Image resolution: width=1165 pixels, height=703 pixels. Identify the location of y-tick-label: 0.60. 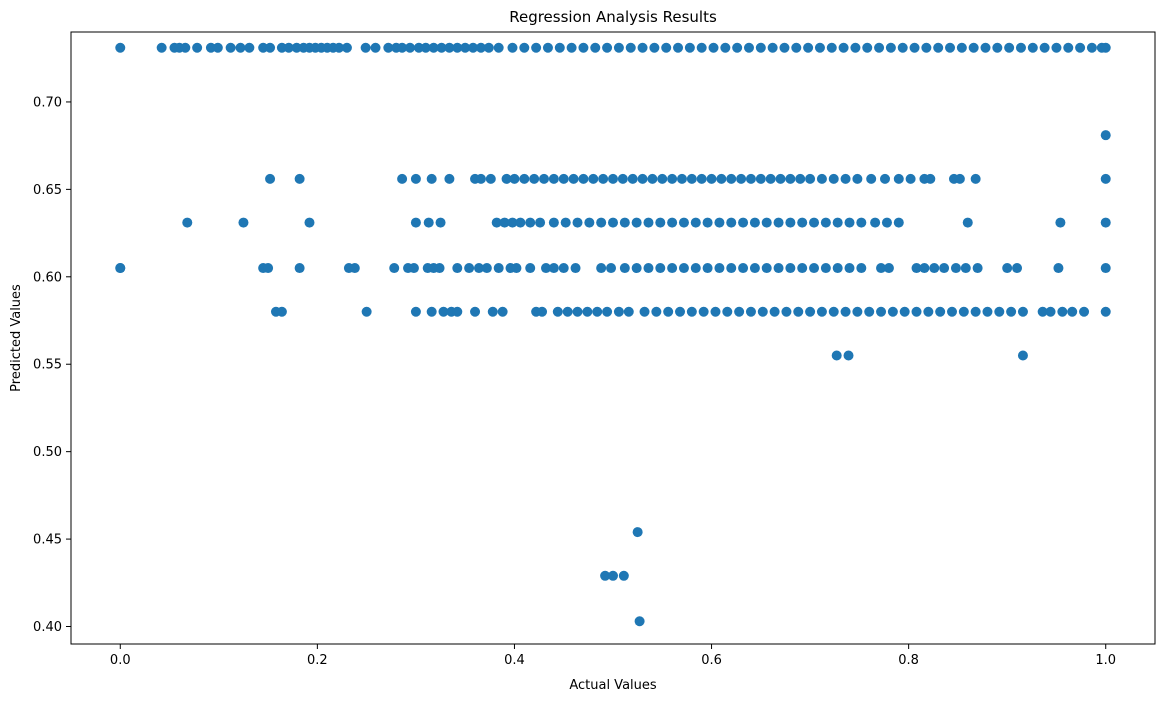
(47, 277).